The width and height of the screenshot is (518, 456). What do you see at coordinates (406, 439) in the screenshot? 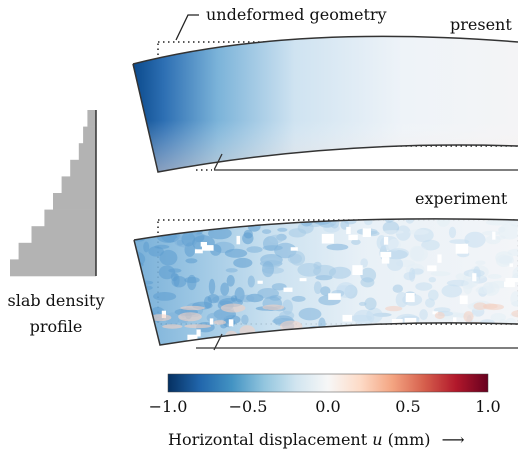
I see `colorbar-title-suffix: (mm)` at bounding box center [406, 439].